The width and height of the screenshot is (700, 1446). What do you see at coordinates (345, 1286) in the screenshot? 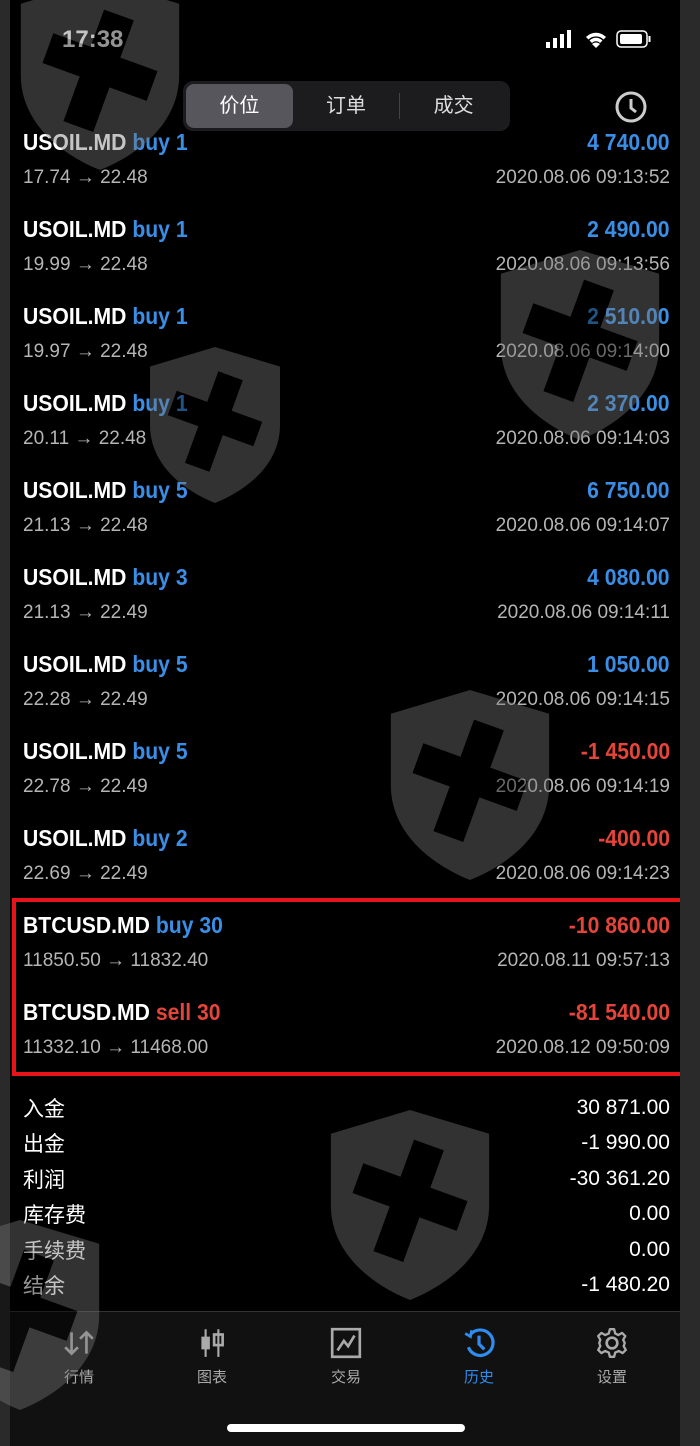
I see `summary-row: 结余 -1 480.20` at bounding box center [345, 1286].